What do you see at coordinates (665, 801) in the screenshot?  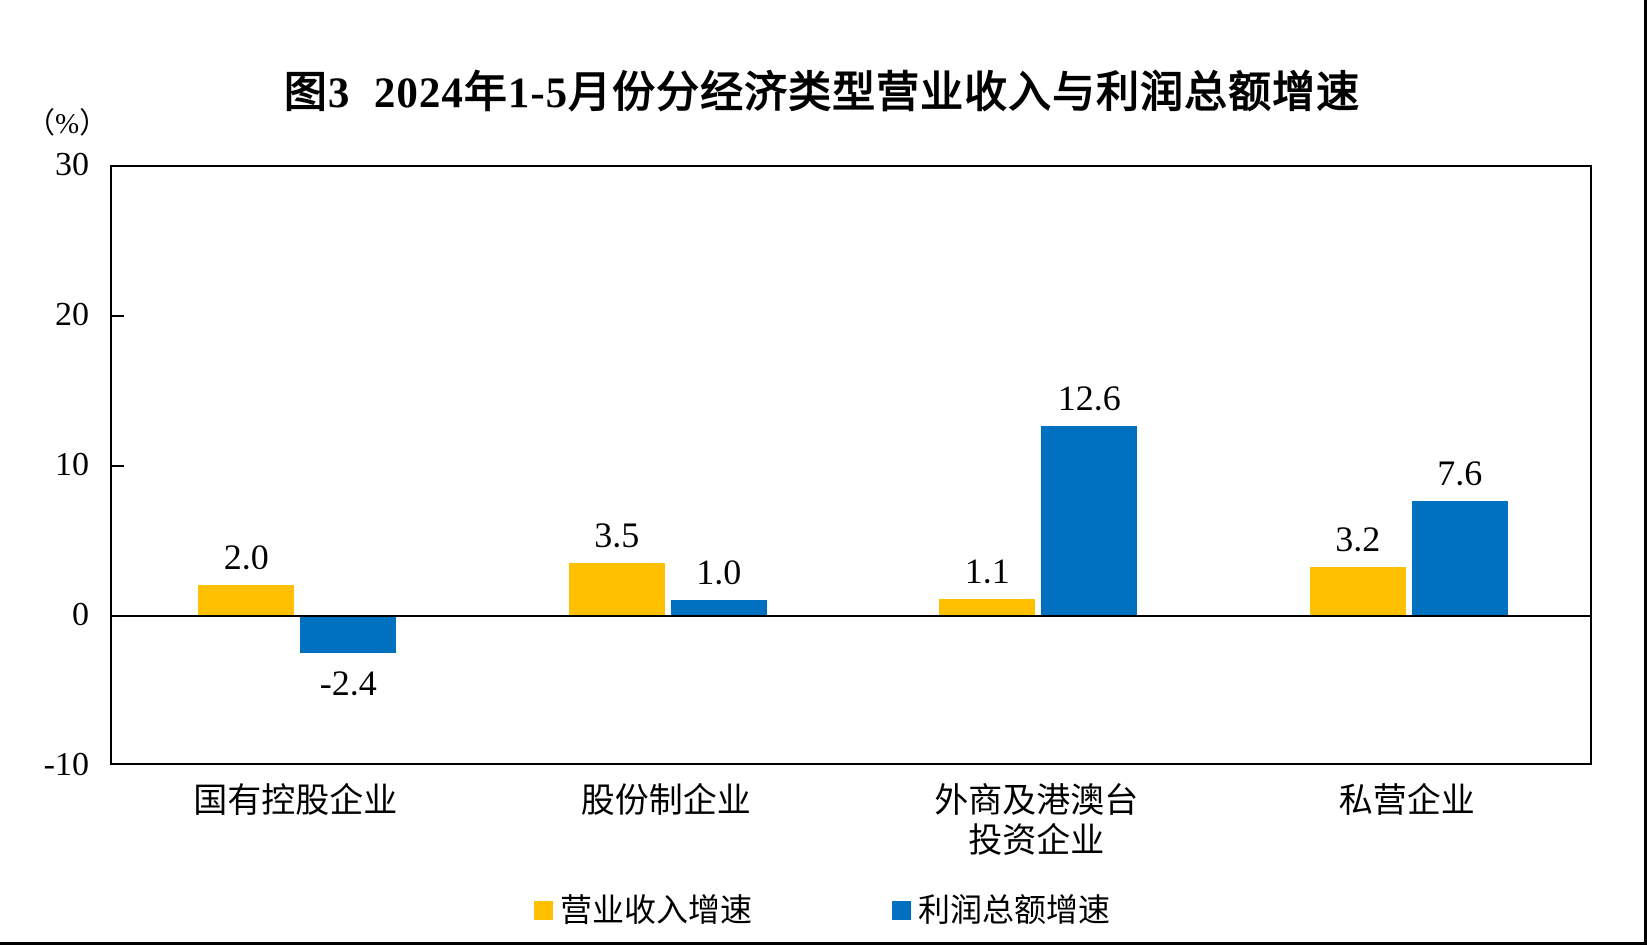 I see `x-category-label: 股份制企业` at bounding box center [665, 801].